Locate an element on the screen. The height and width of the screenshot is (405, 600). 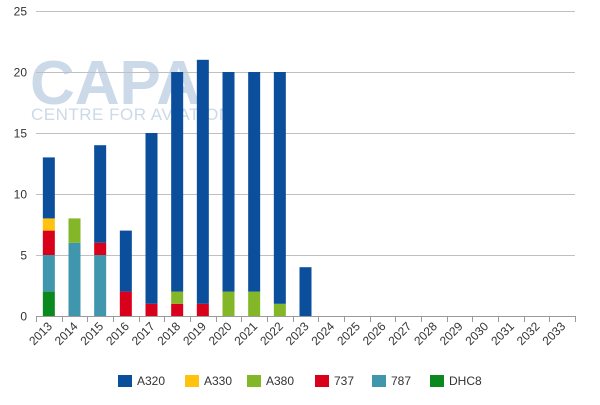
legend-label-a330: A330 is located at coordinates (218, 381).